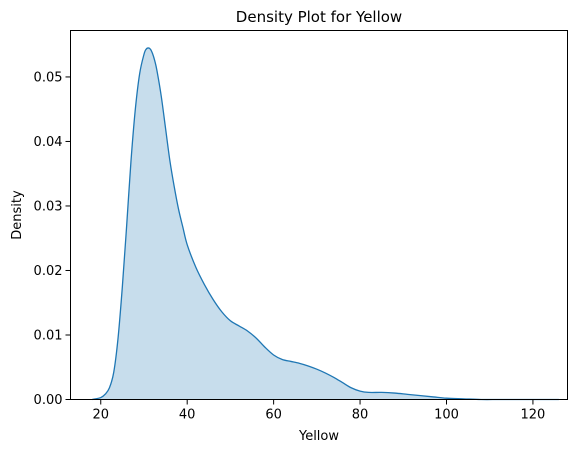 Image resolution: width=576 pixels, height=453 pixels. What do you see at coordinates (48, 400) in the screenshot?
I see `y-tick-label: 0.00` at bounding box center [48, 400].